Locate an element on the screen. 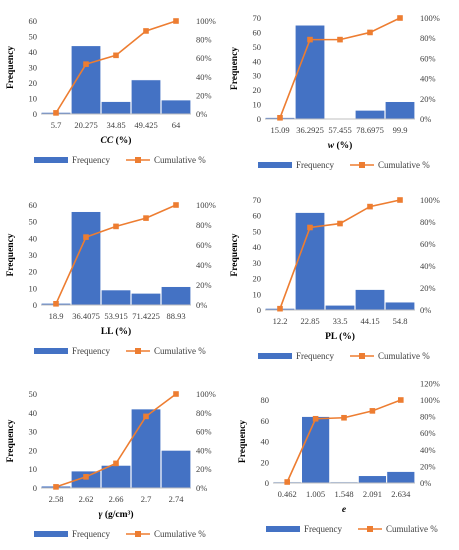  x-tick-label: 99.9 is located at coordinates (400, 130).